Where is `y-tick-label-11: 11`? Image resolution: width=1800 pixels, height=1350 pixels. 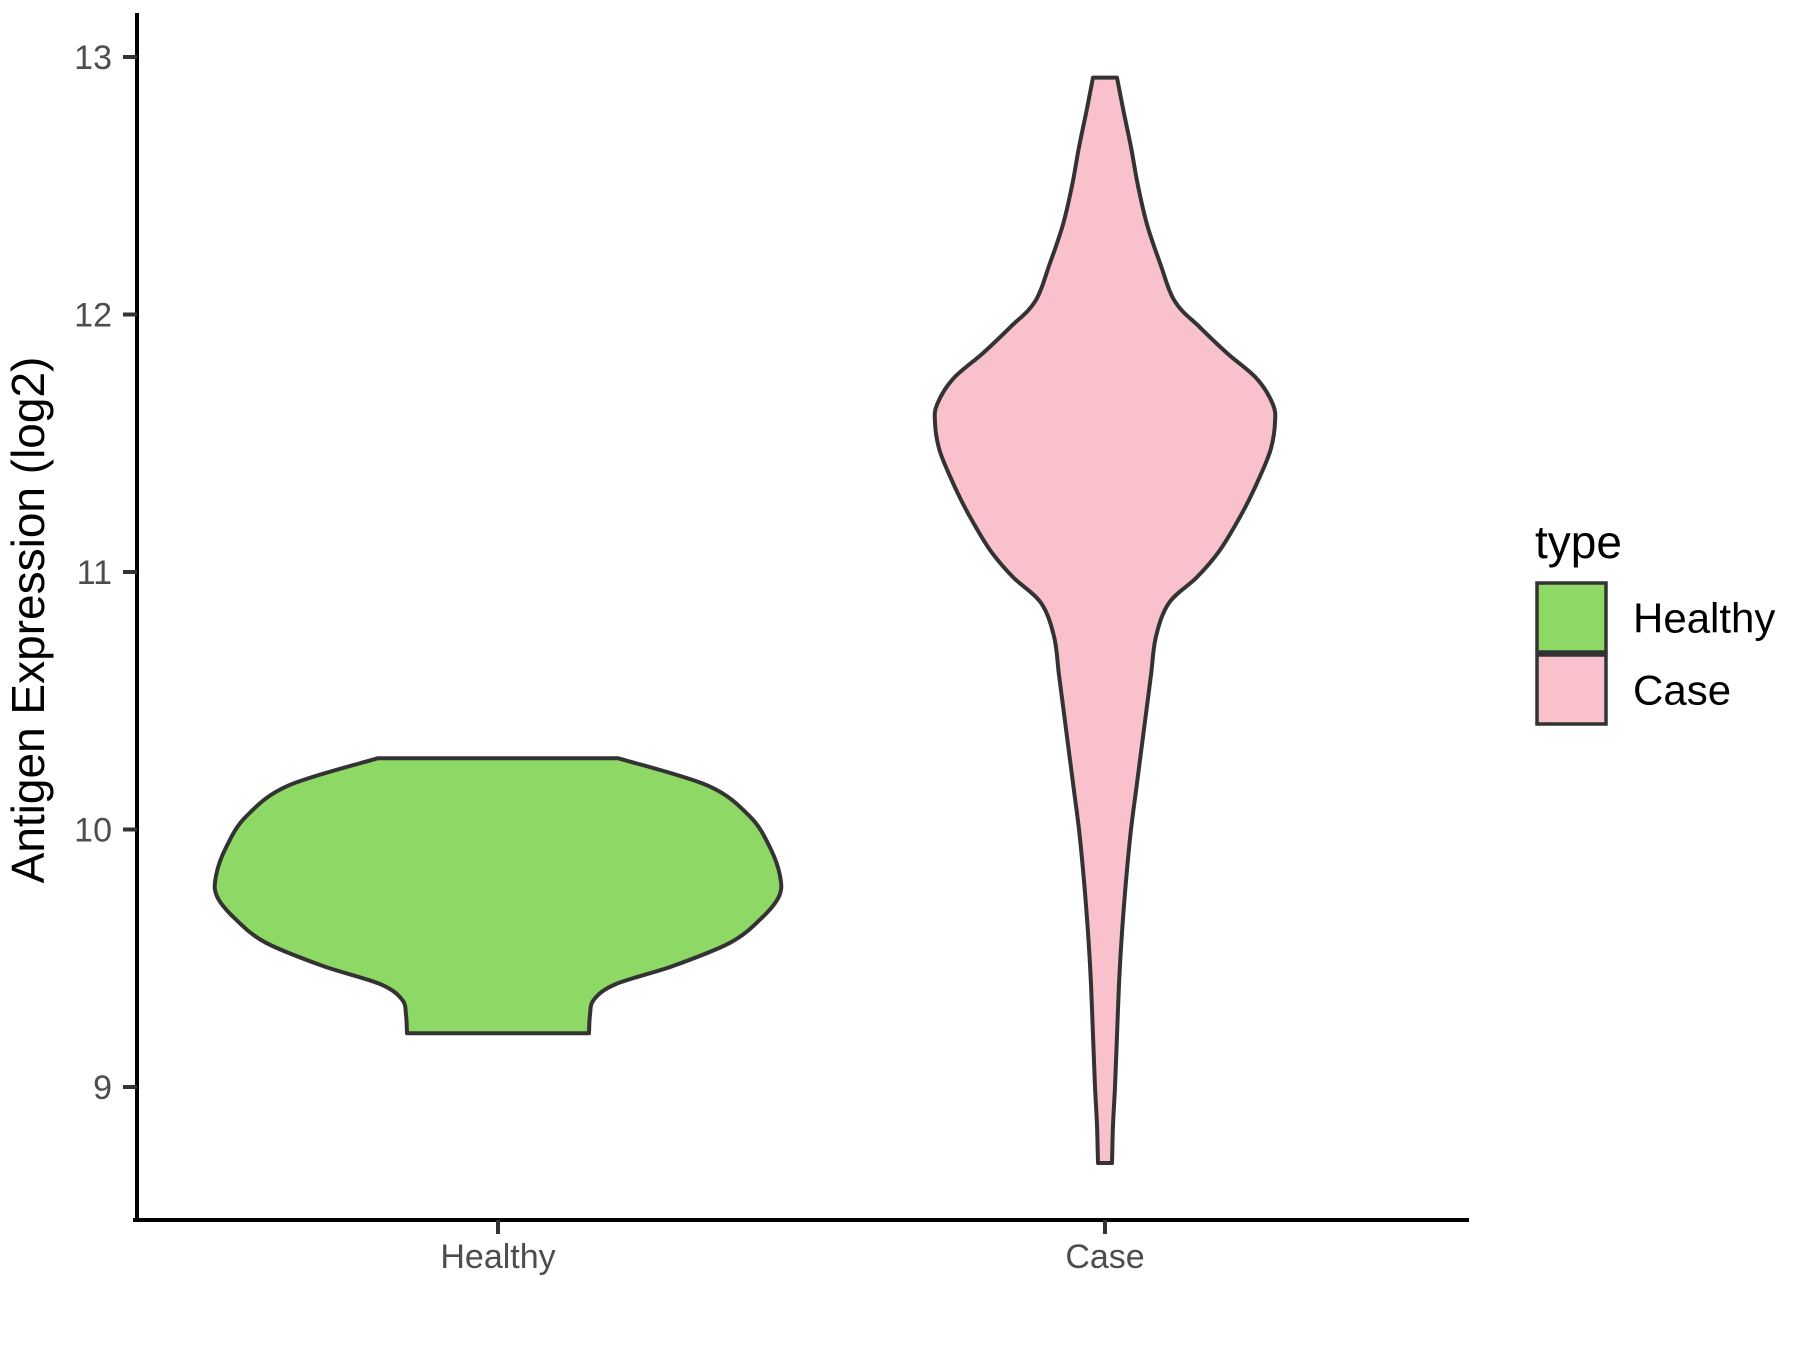 y-tick-label-11: 11 is located at coordinates (94, 573).